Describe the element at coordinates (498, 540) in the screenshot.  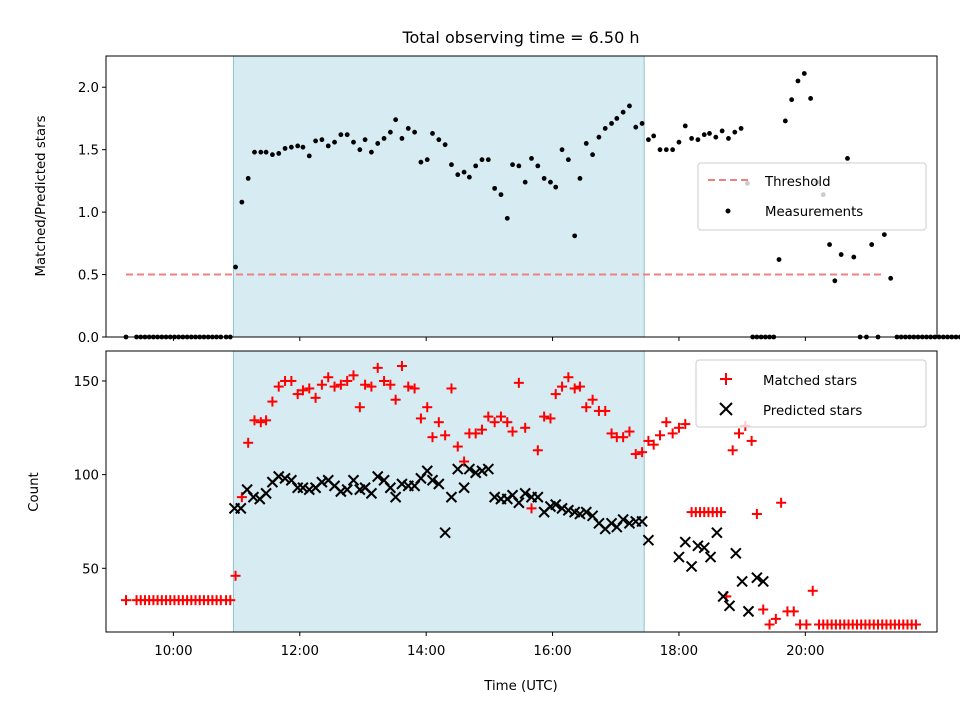
I see `predicted-stars-points` at that location.